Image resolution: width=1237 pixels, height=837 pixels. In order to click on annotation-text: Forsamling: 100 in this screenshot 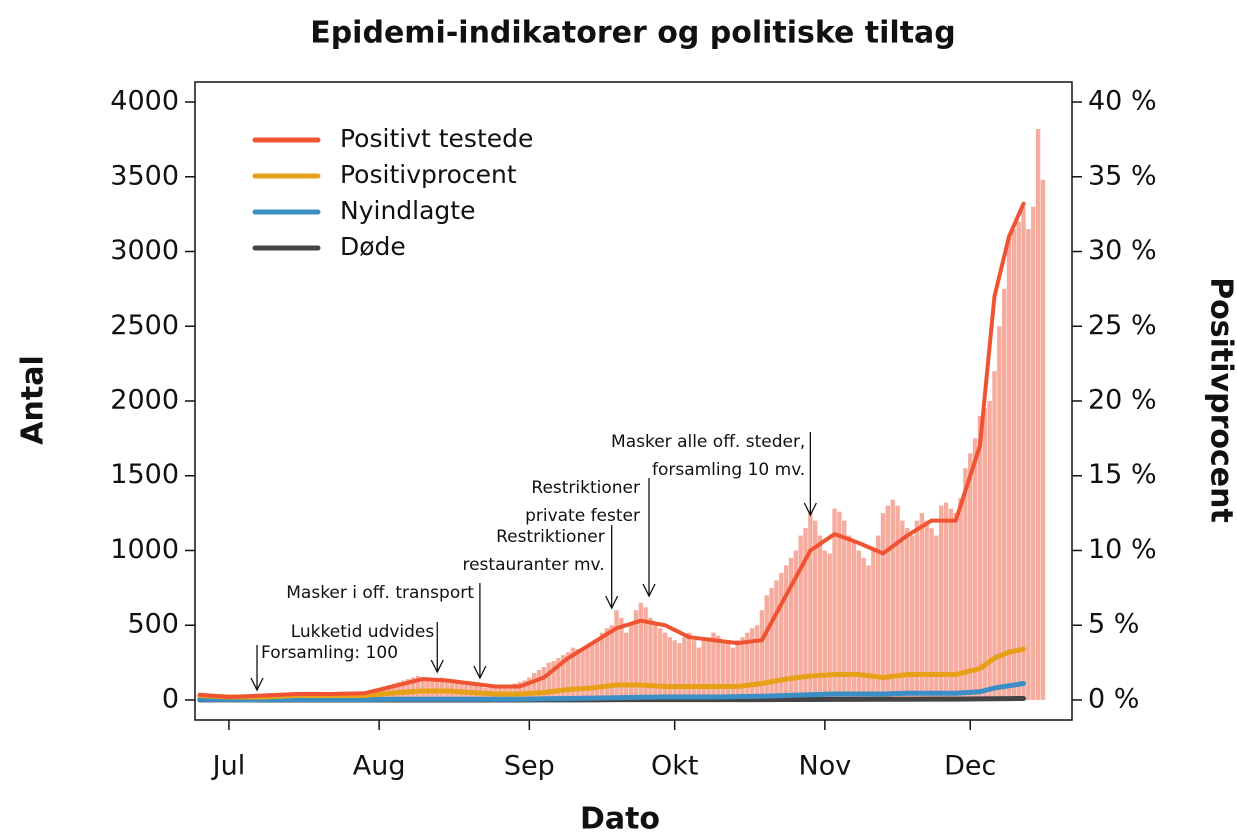, I will do `click(329, 653)`.